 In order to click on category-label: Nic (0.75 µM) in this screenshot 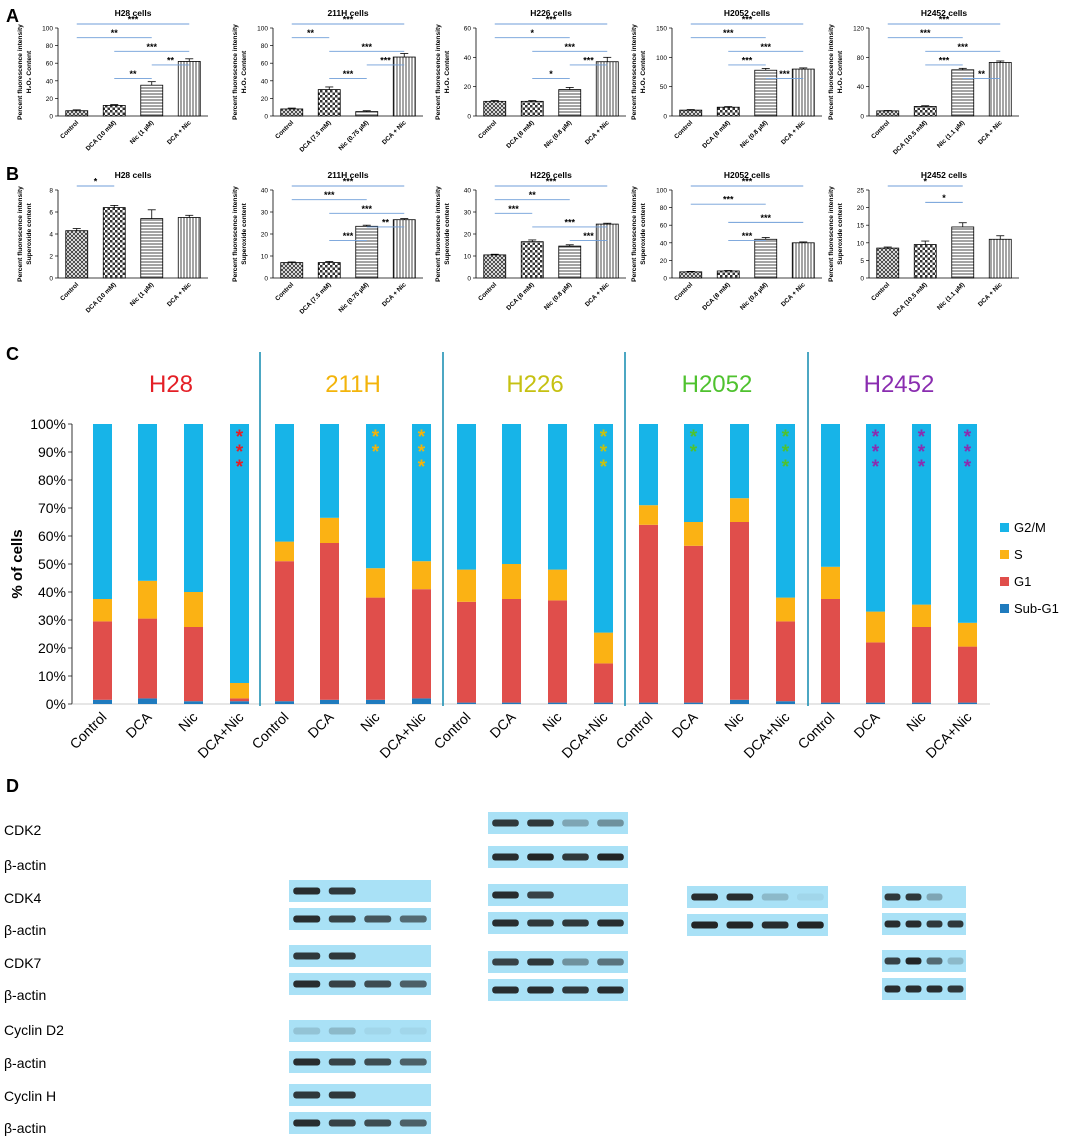, I will do `click(353, 135)`.